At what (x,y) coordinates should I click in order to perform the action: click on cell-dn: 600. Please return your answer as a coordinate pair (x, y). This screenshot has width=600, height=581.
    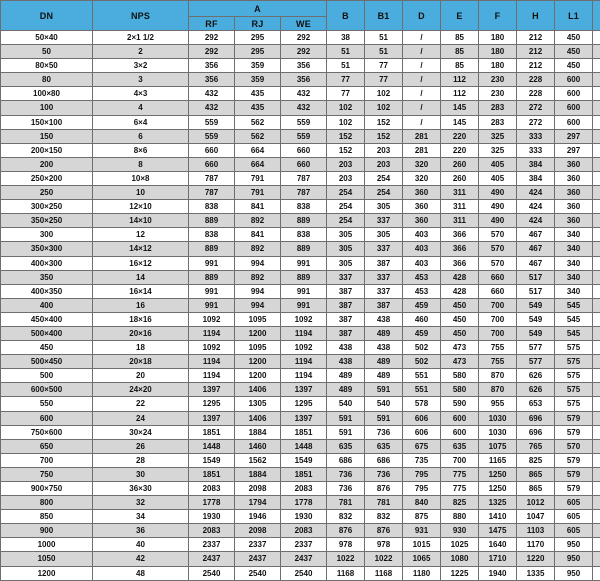
    Looking at the image, I should click on (47, 418).